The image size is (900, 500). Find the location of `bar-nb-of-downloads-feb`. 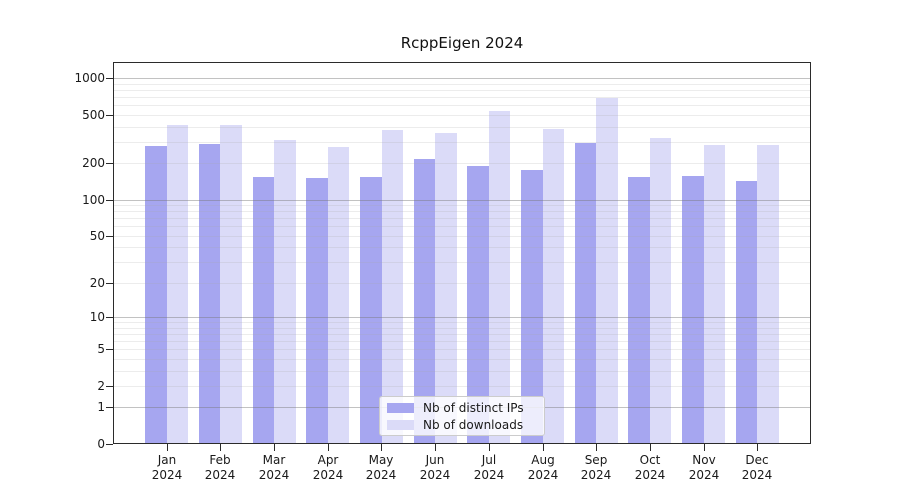

bar-nb-of-downloads-feb is located at coordinates (231, 284).